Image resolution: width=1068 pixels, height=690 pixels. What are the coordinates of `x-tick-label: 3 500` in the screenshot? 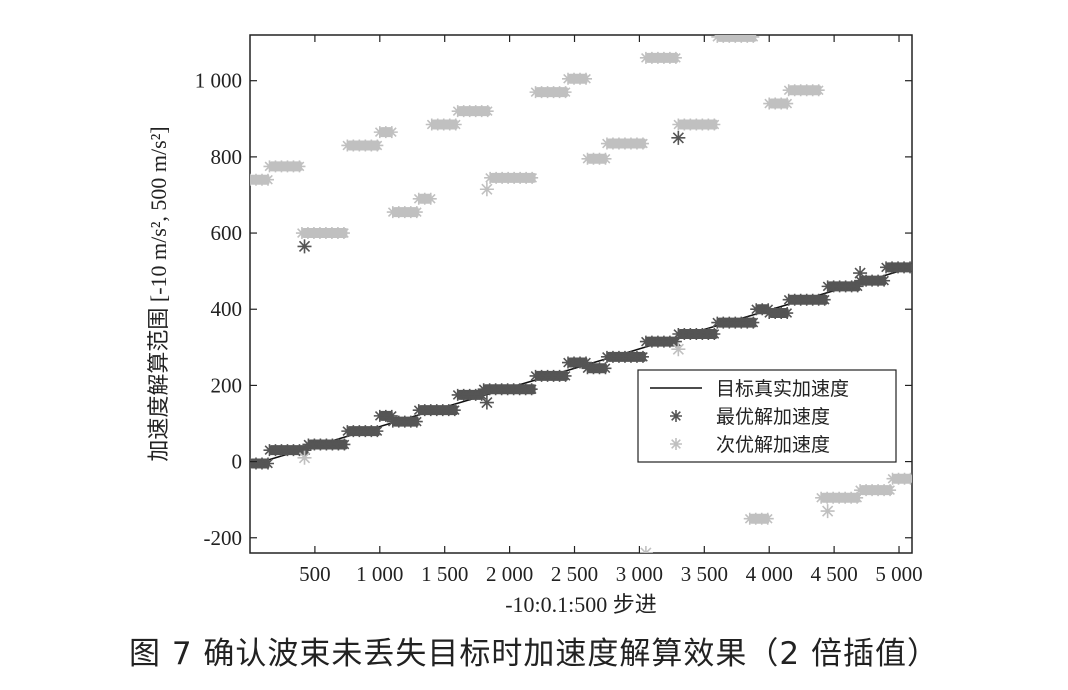 It's located at (704, 574).